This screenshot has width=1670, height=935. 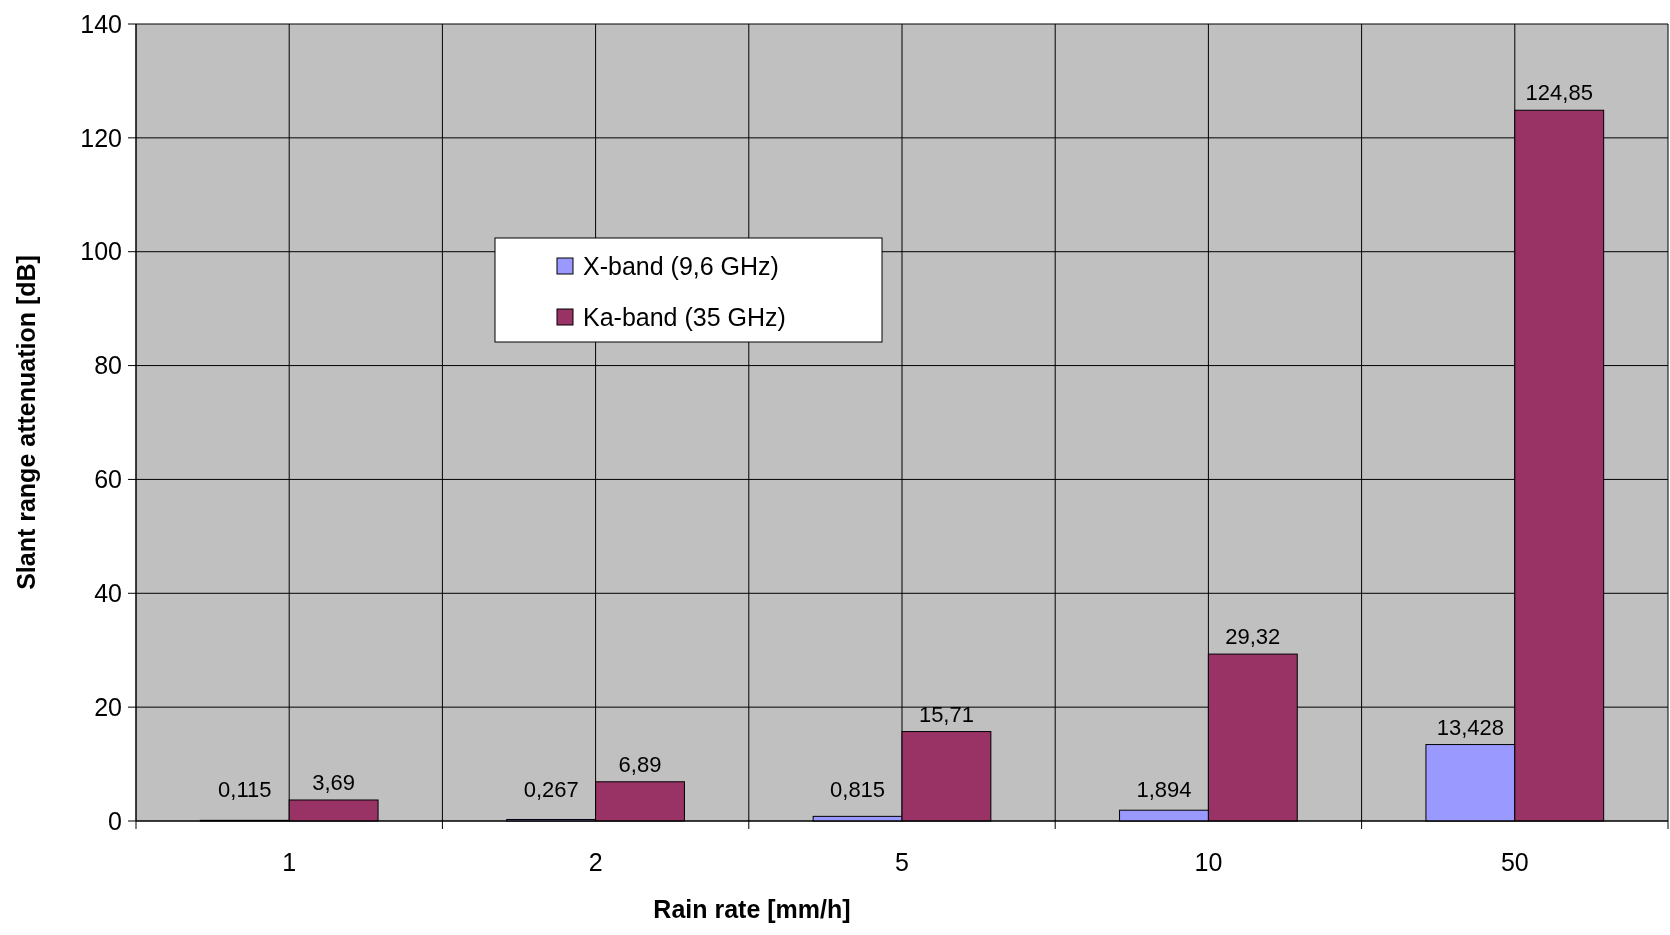 What do you see at coordinates (26, 422) in the screenshot?
I see `y-axis-title: Slant range attenuation [dB]` at bounding box center [26, 422].